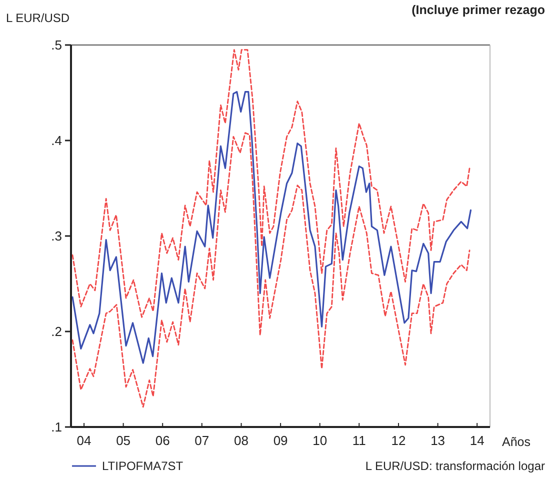 The height and width of the screenshot is (490, 549). Describe the element at coordinates (84, 440) in the screenshot. I see `x-tick-label: 04` at that location.